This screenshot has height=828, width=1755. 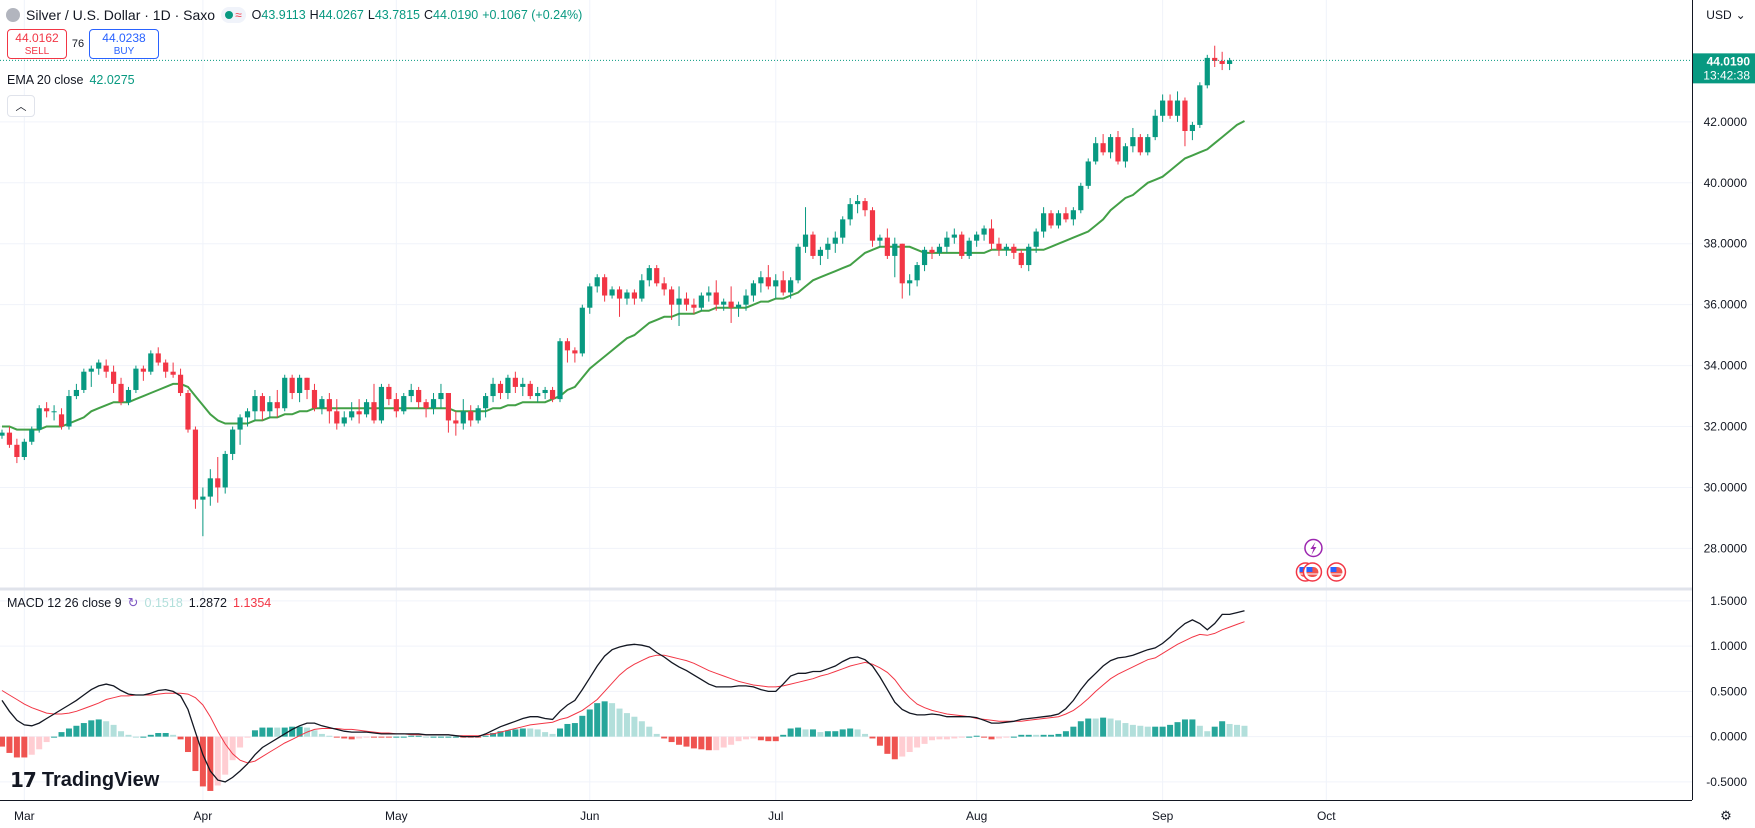 I want to click on signal-line, so click(x=623, y=692).